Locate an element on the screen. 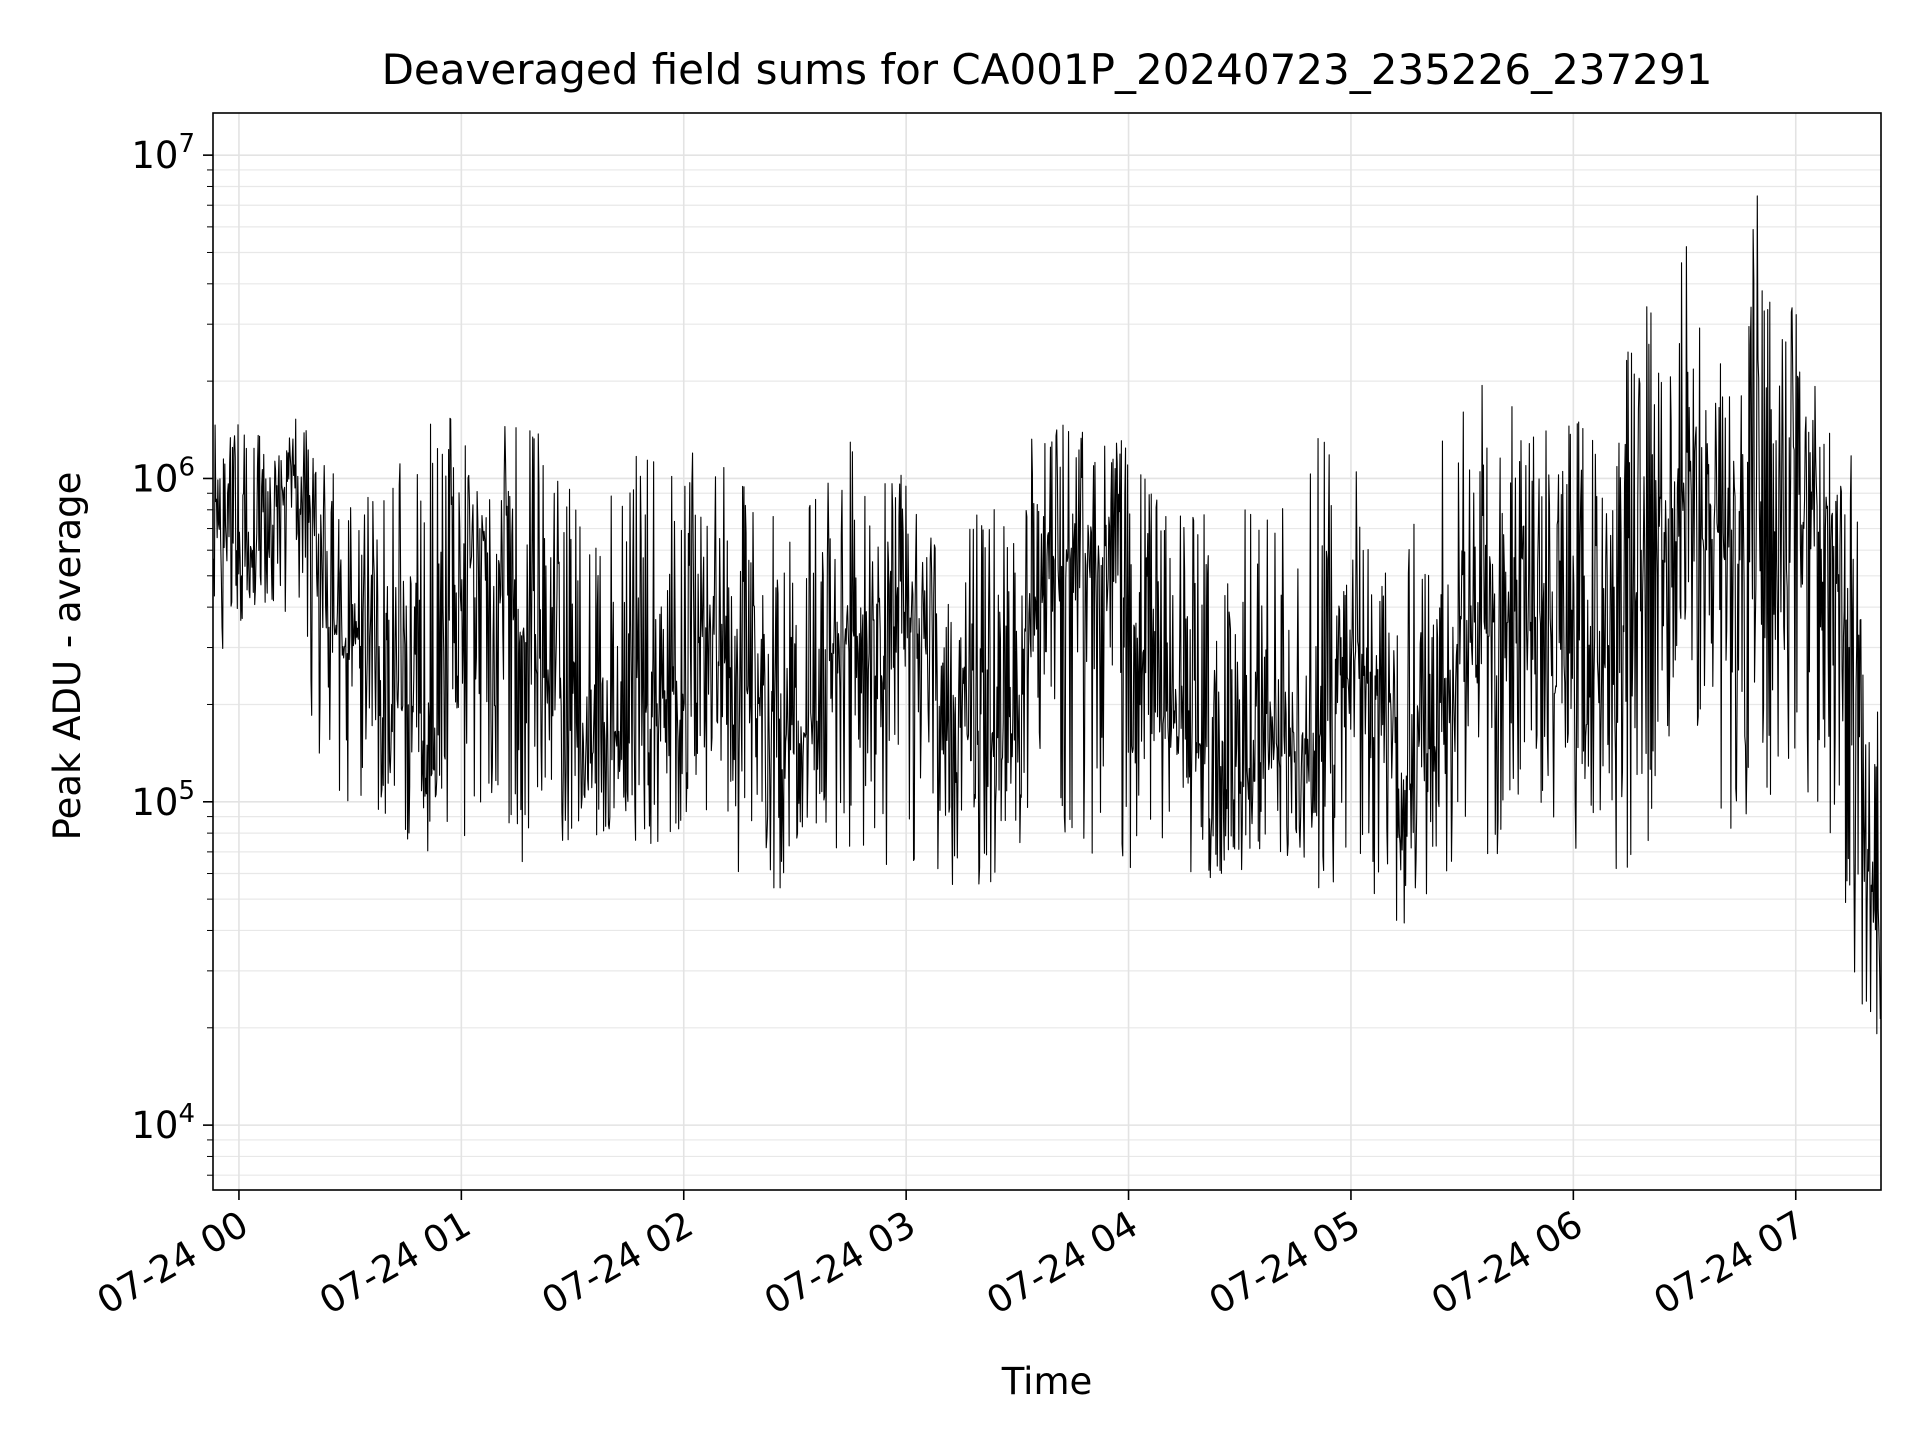  y-axis-label: Peak ADU - average is located at coordinates (67, 656).